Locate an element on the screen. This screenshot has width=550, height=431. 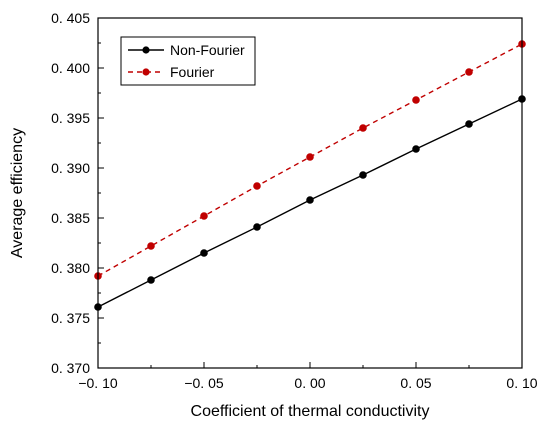
y-tick-label: 0. 385 is located at coordinates (70, 218).